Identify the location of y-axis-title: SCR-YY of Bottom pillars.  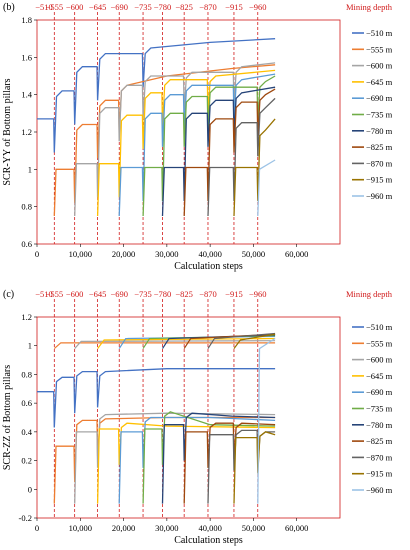
(7, 131).